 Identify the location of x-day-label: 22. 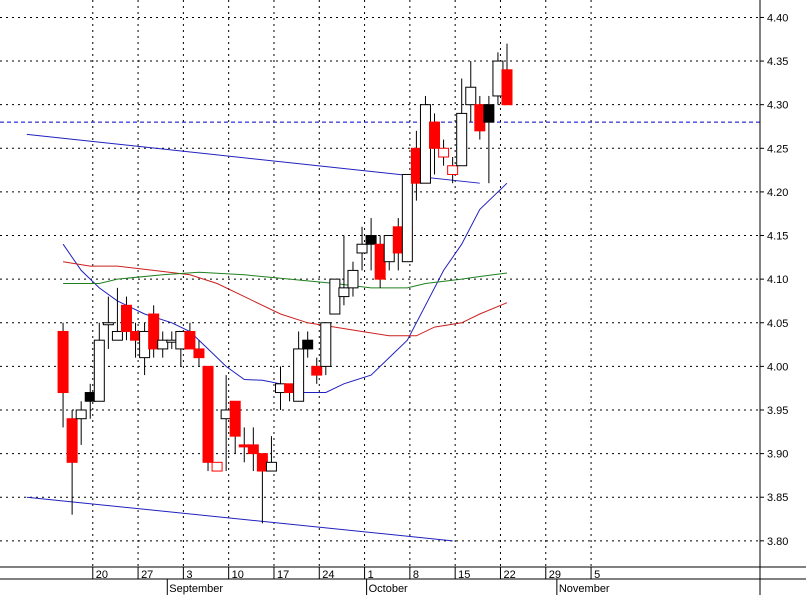
(509, 575).